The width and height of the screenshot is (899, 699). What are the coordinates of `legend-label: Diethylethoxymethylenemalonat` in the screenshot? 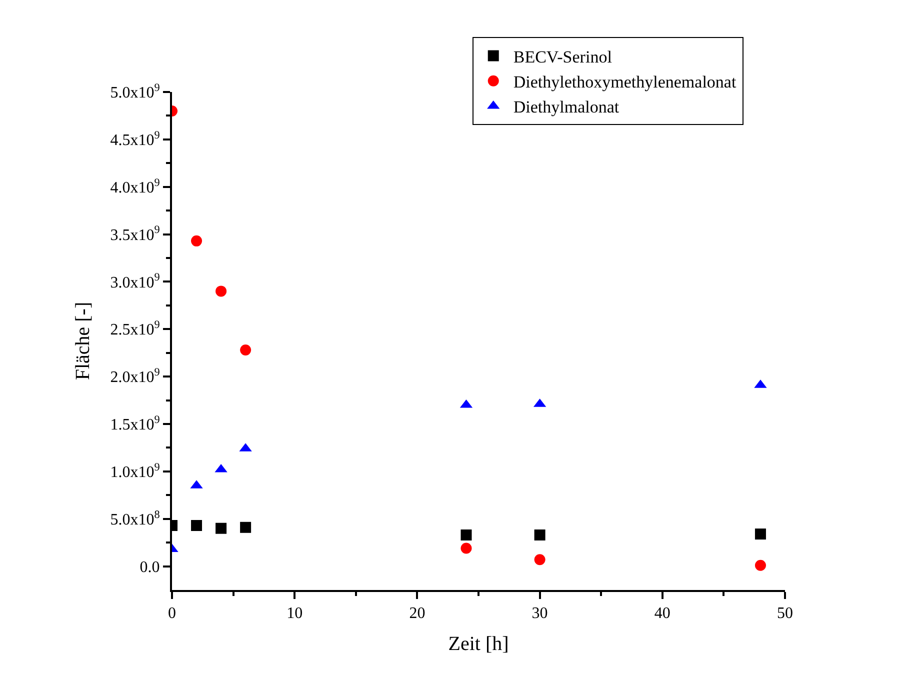 It's located at (624, 82).